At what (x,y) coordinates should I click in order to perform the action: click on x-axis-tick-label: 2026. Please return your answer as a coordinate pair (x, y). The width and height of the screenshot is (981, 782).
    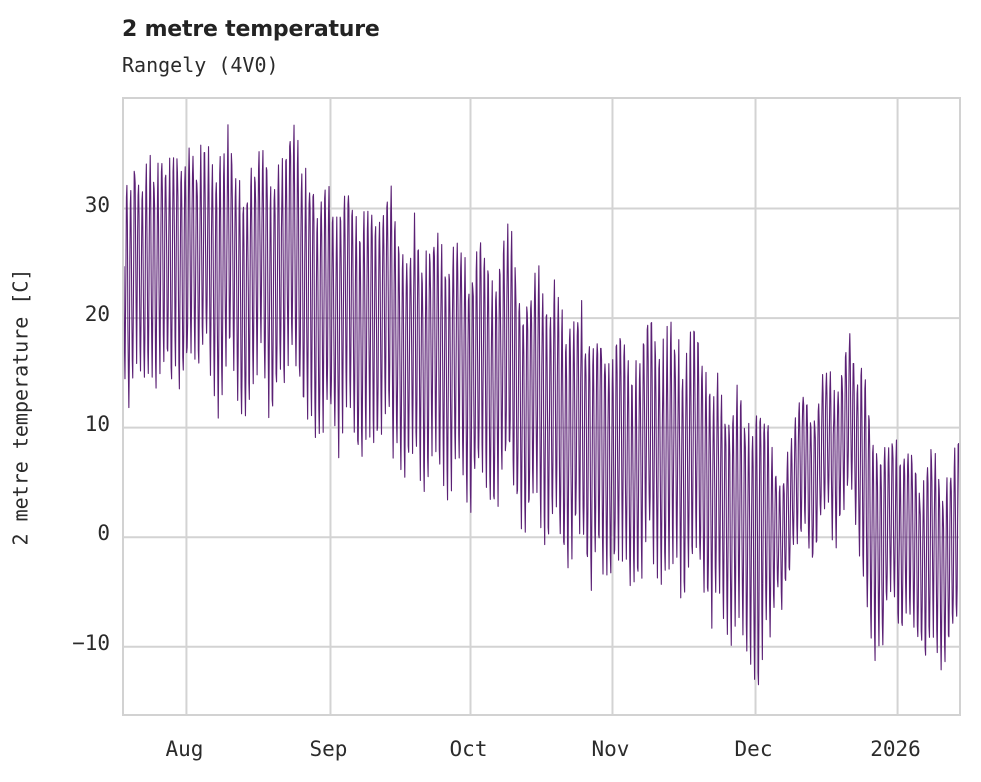
    Looking at the image, I should click on (895, 749).